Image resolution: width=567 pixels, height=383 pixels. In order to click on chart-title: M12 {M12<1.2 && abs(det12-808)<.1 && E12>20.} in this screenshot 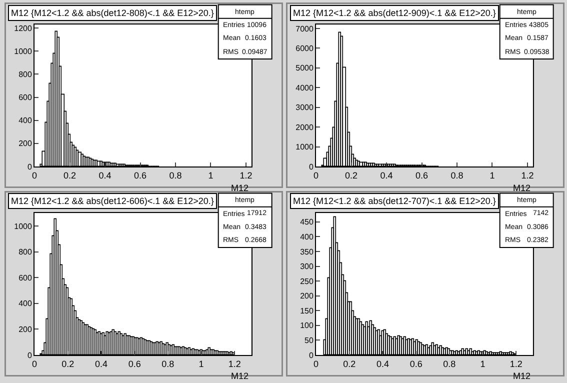, I will do `click(112, 13)`.